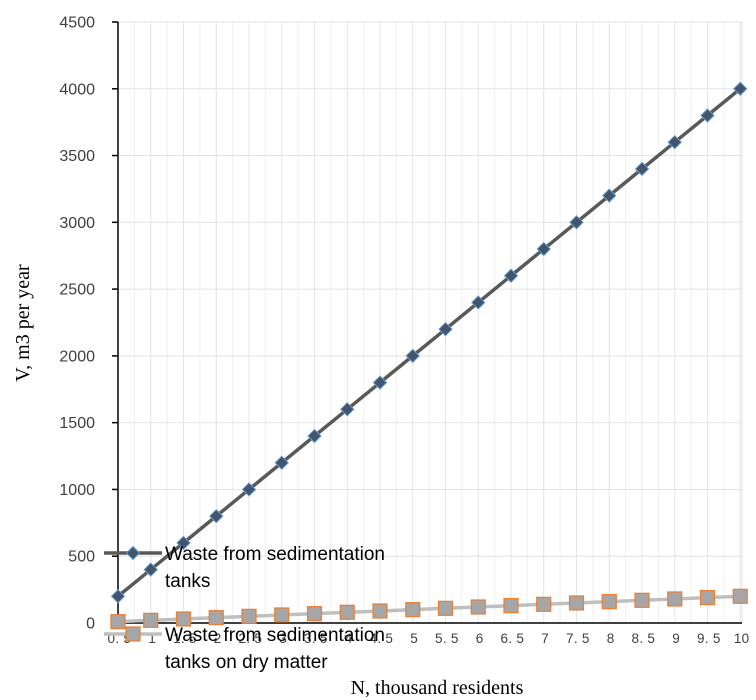  What do you see at coordinates (742, 638) in the screenshot?
I see `x-tick-label: 10` at bounding box center [742, 638].